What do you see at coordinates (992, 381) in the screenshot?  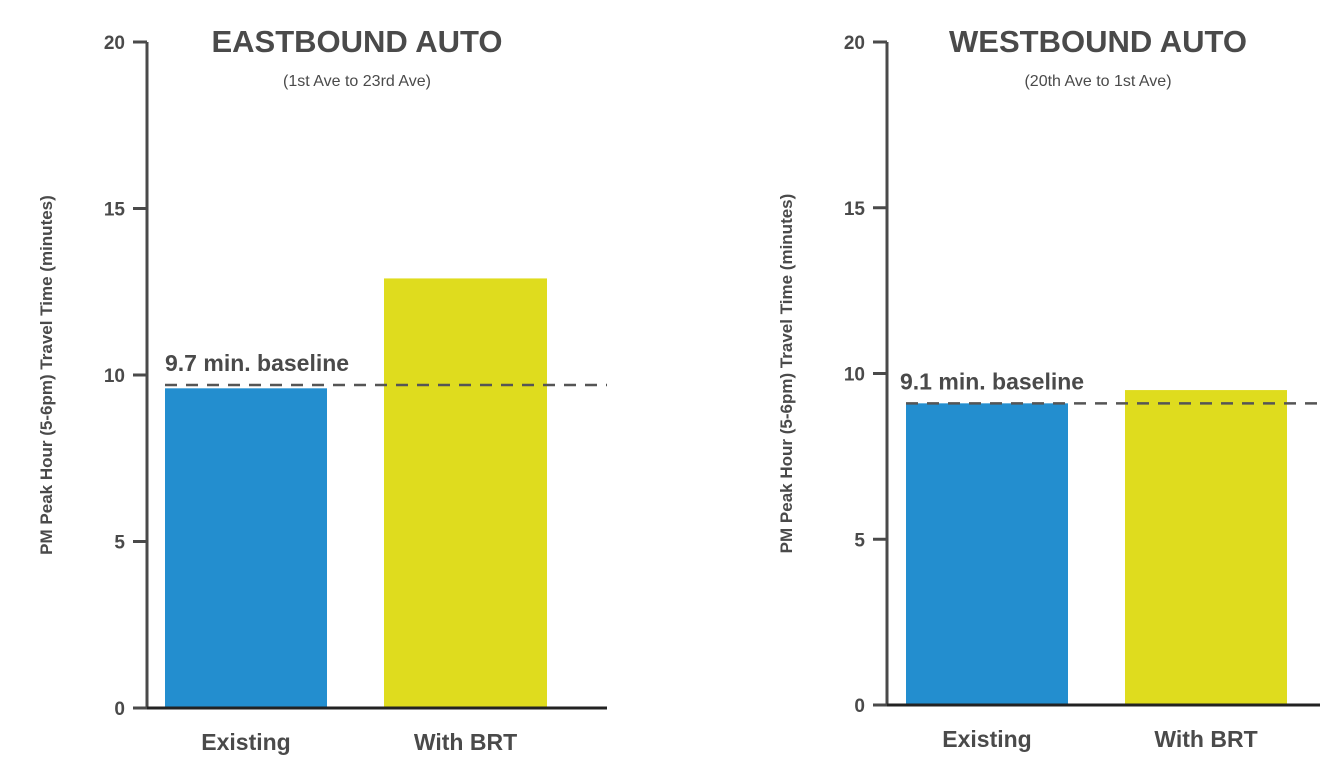 I see `baseline-label: 9.1 min. baseline` at bounding box center [992, 381].